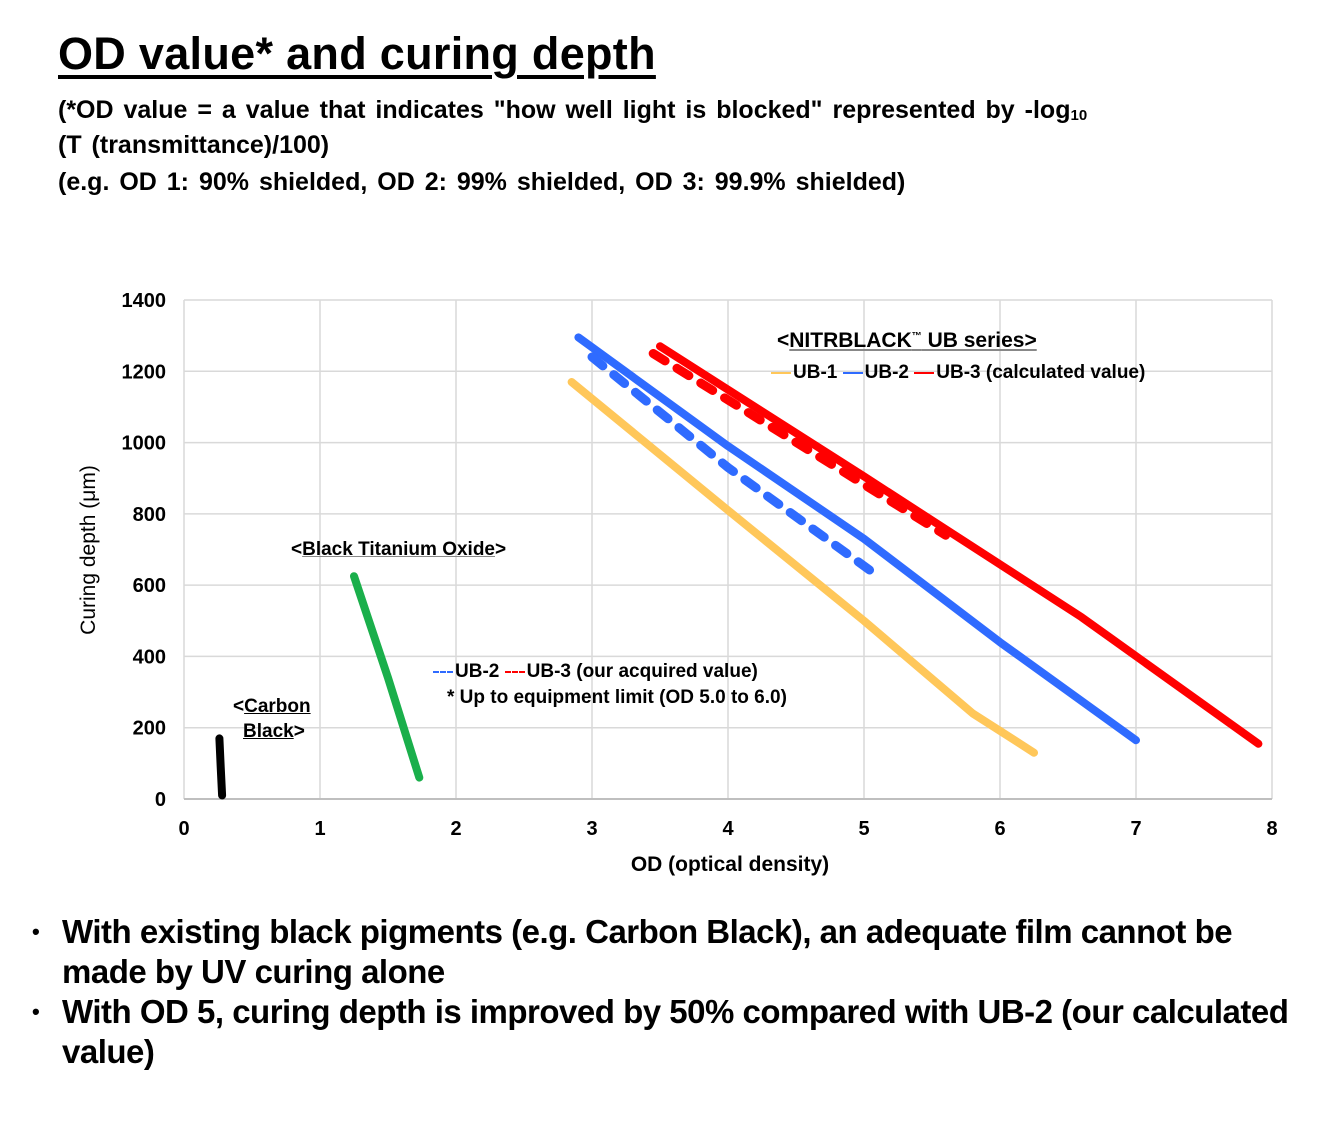 The width and height of the screenshot is (1342, 1128). Describe the element at coordinates (149, 586) in the screenshot. I see `y-tick-label: 600` at that location.